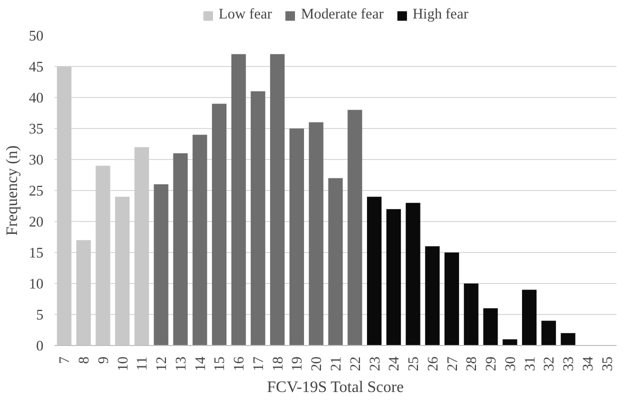 The image size is (638, 401). Describe the element at coordinates (36, 284) in the screenshot. I see `y-tick-label: 10` at that location.